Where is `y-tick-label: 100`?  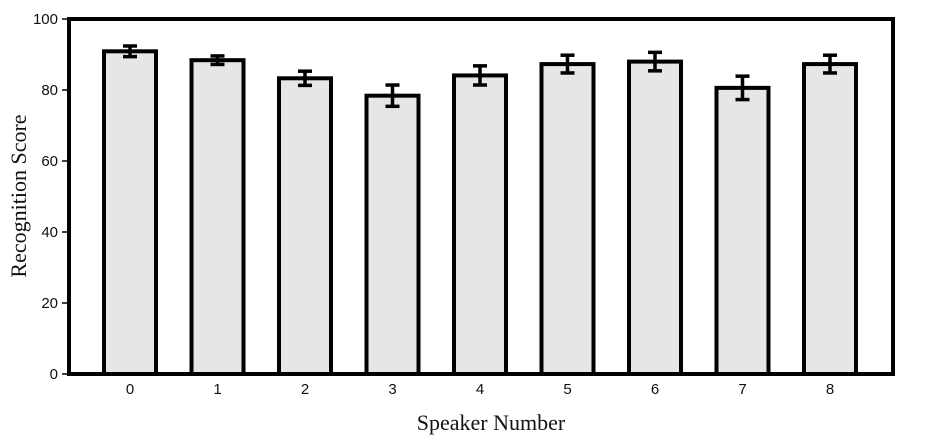 y-tick-label: 100 is located at coordinates (45, 19).